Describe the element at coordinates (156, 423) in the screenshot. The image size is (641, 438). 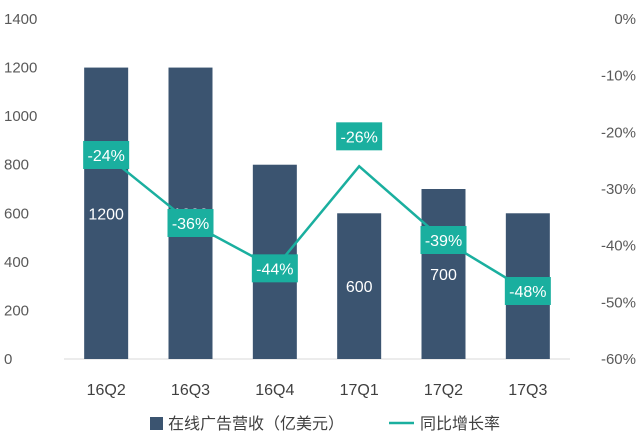
I see `legend-bar-swatch` at that location.